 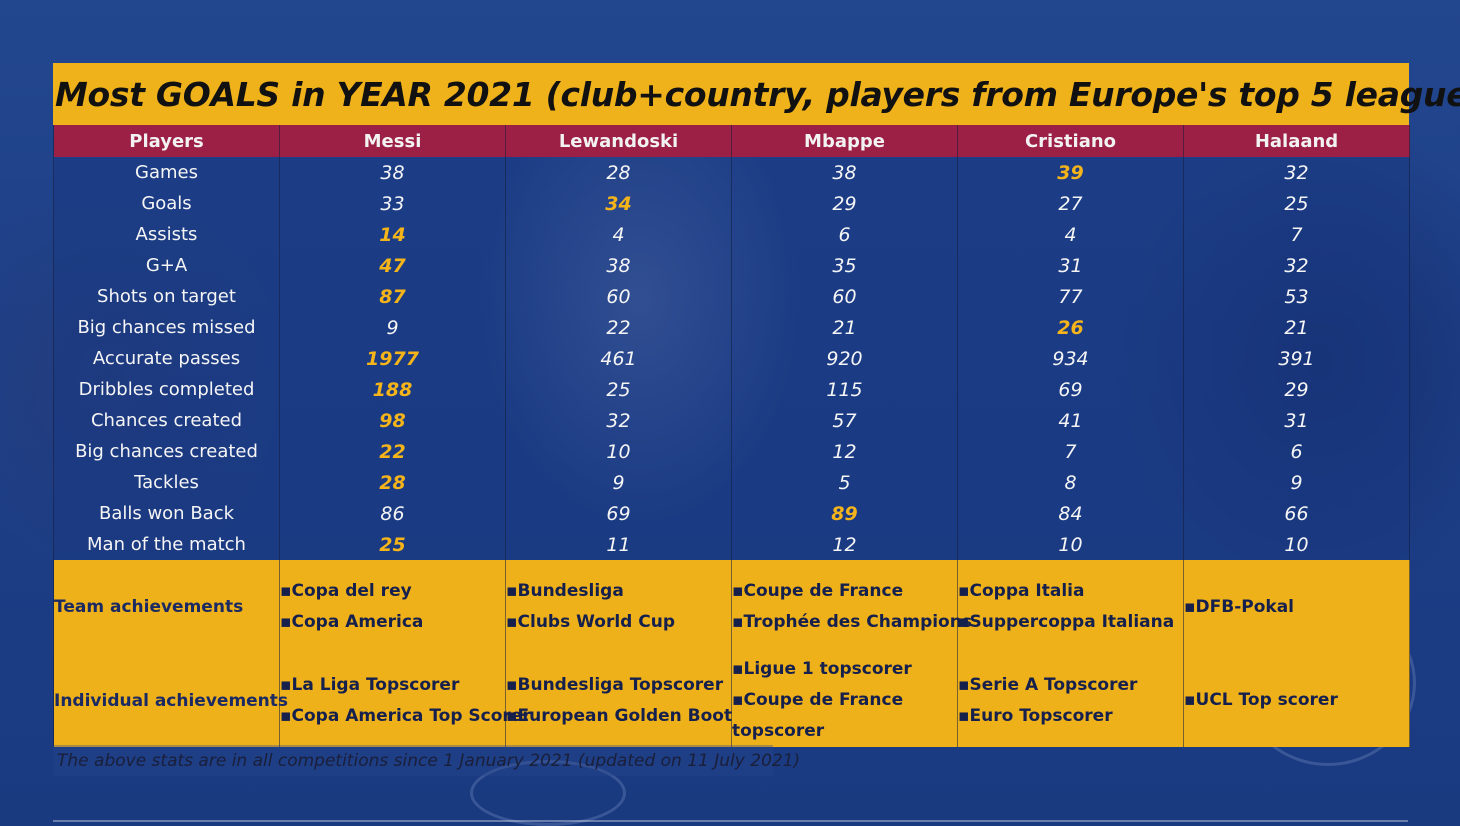 I want to click on table-row: Dribbles completed 188 25 115 69 29, so click(x=731, y=389).